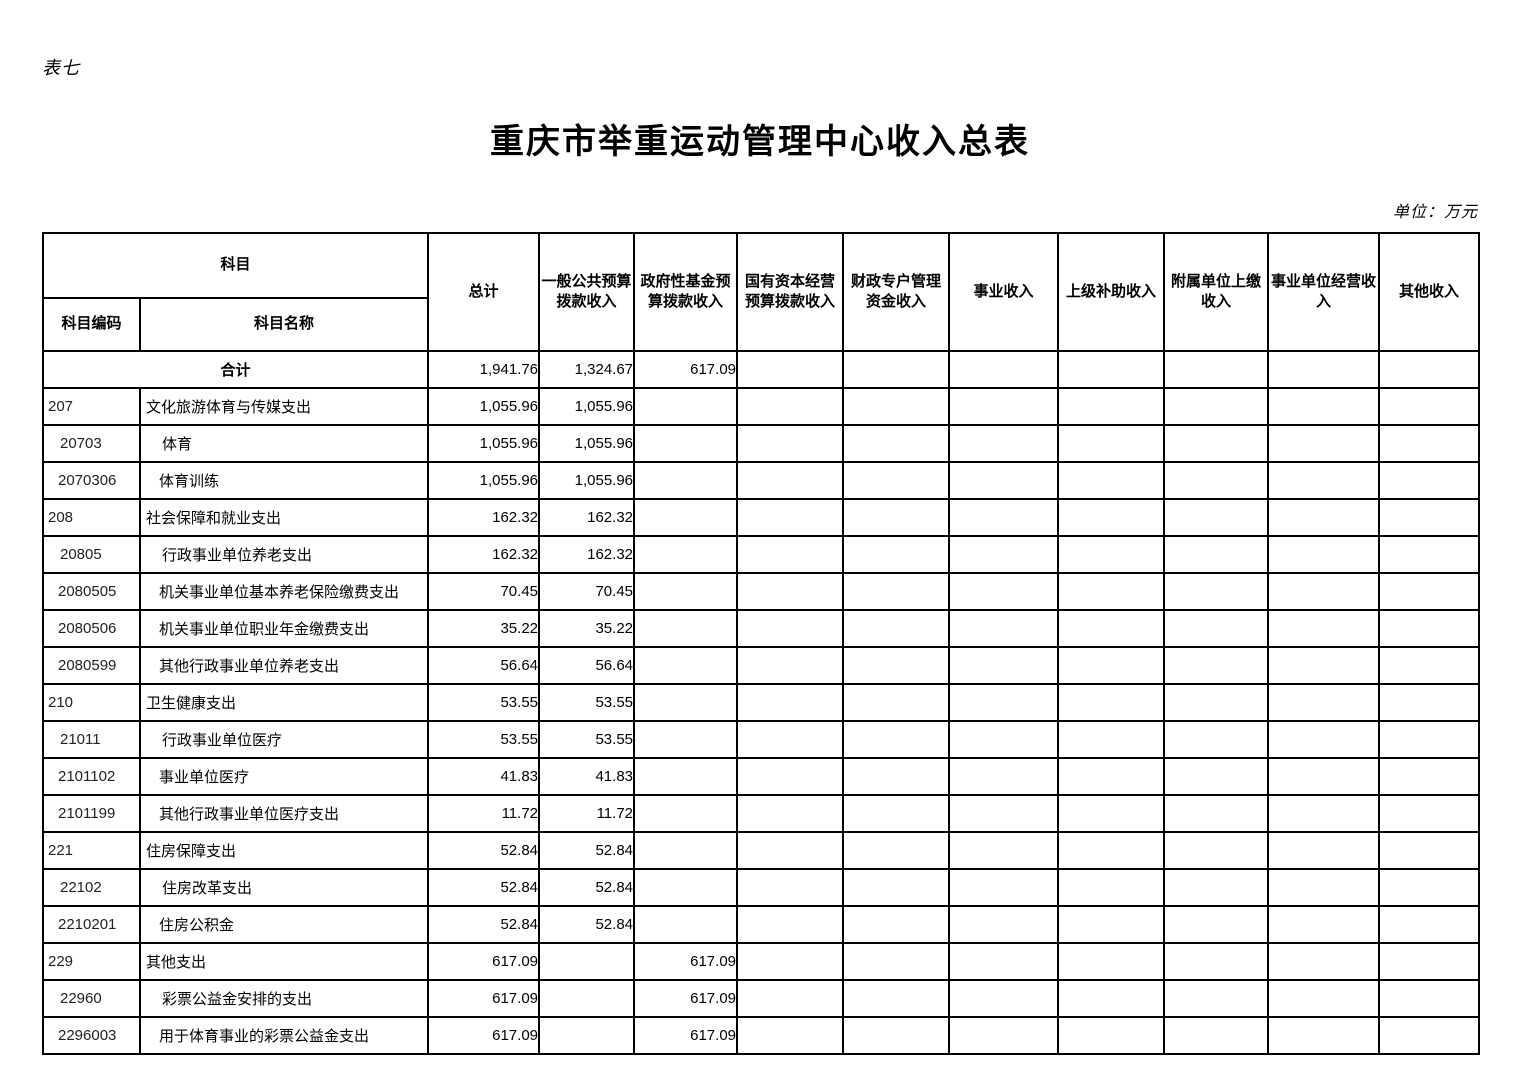 Image resolution: width=1520 pixels, height=1074 pixels. What do you see at coordinates (91, 443) in the screenshot?
I see `subject-code-cell: 20703` at bounding box center [91, 443].